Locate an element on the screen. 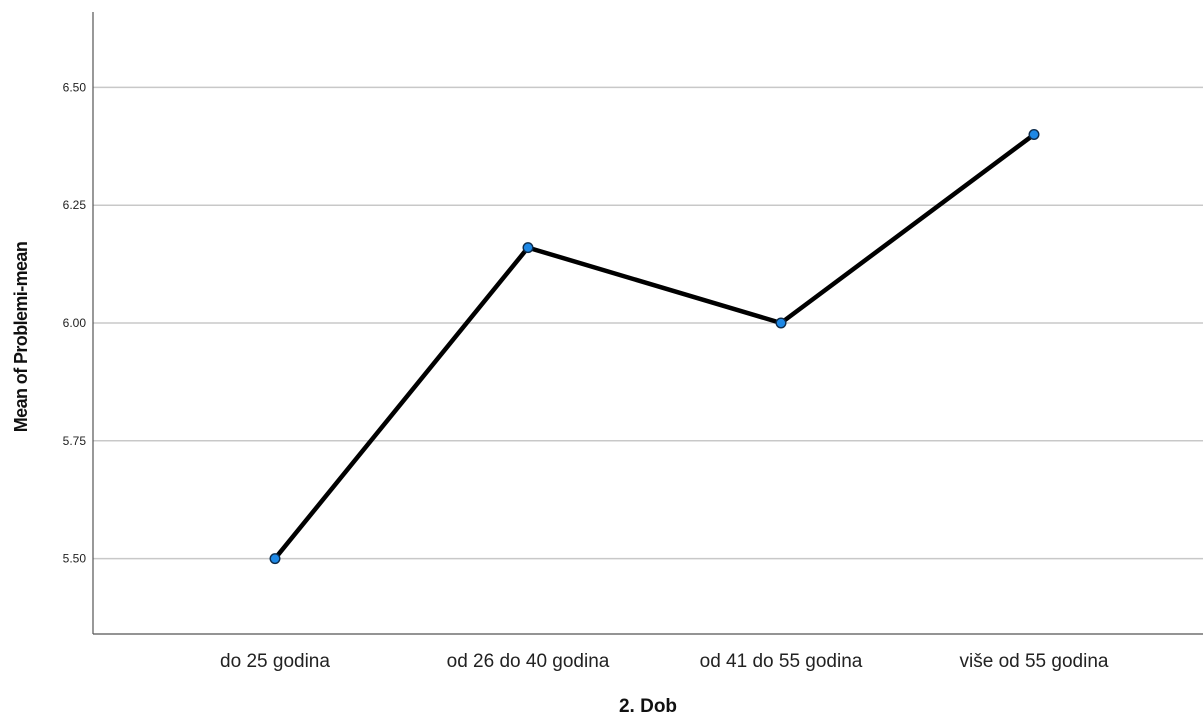 The image size is (1203, 715). y-tick-label: 6.25 is located at coordinates (75, 205).